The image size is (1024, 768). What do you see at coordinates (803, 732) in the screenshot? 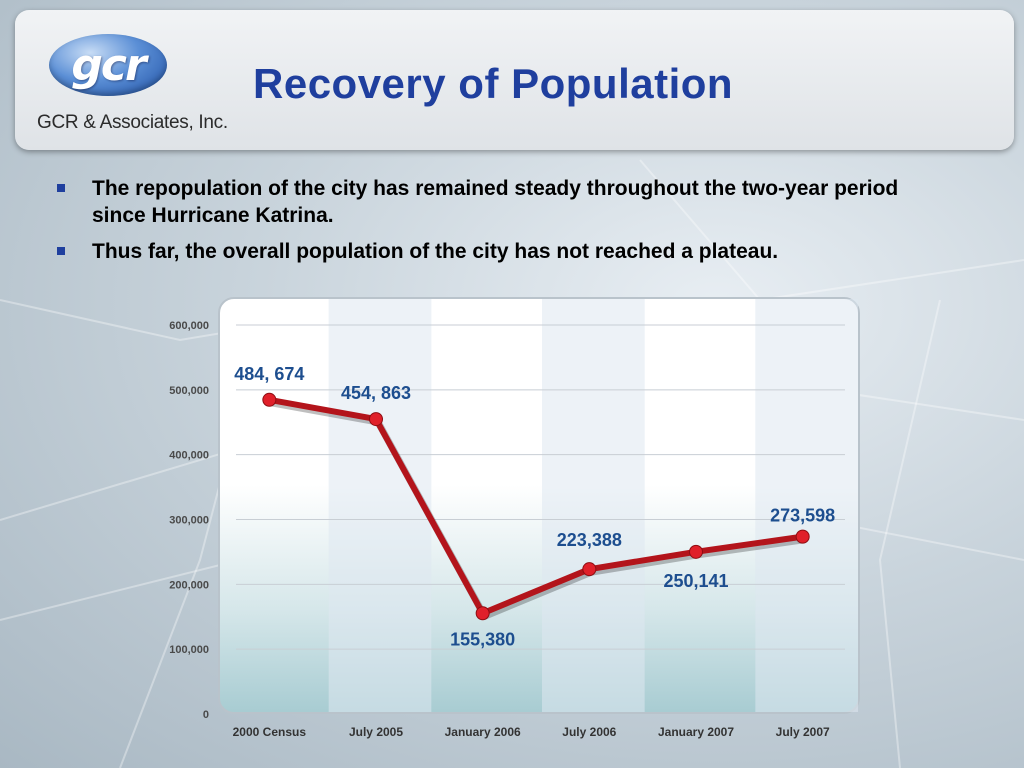
I see `x-tick-label: July 2007` at bounding box center [803, 732].